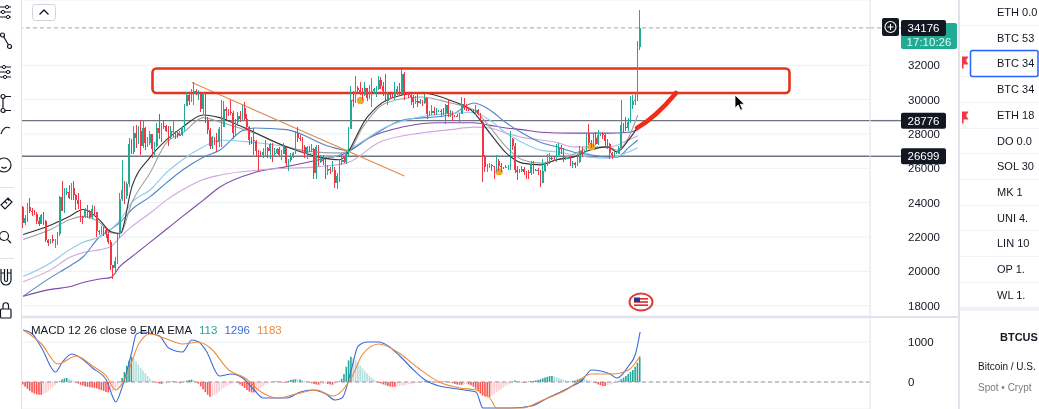  Describe the element at coordinates (1011, 269) in the screenshot. I see `text: OP 1.` at that location.